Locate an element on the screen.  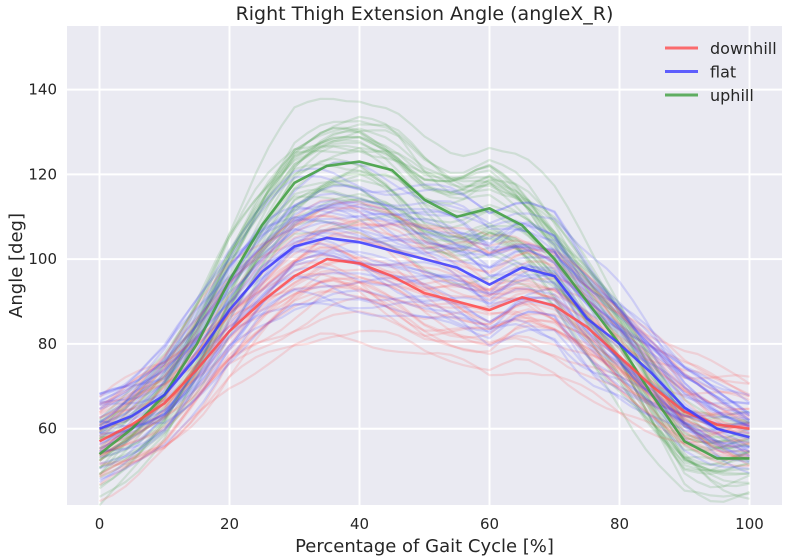
y-tick-label: 60 is located at coordinates (47, 429).